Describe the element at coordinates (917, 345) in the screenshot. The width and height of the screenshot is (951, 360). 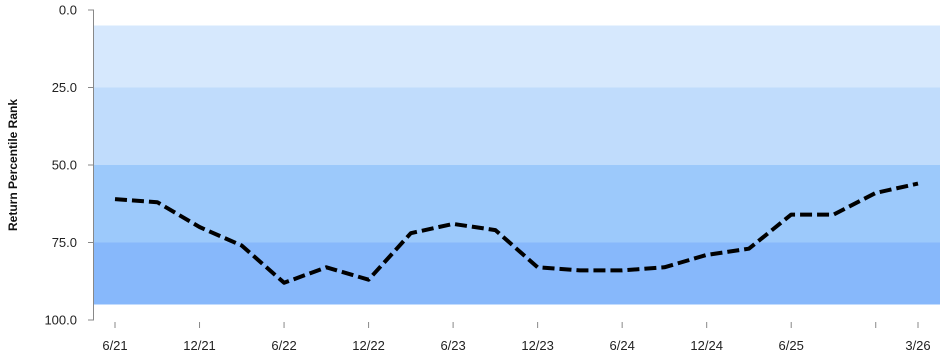
I see `x-tick-label: 3/26` at that location.